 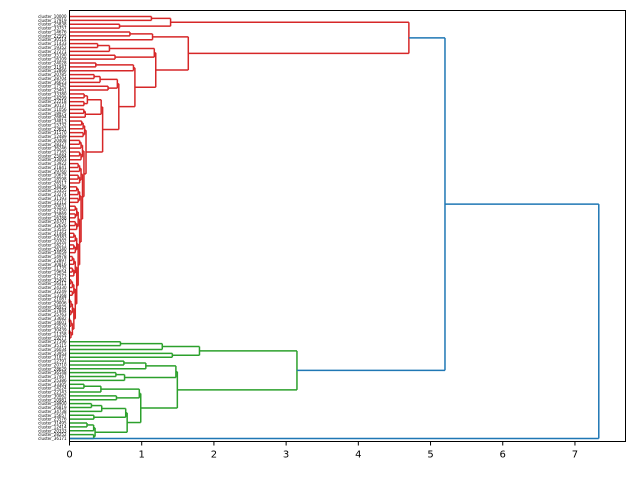 What do you see at coordinates (52, 295) in the screenshot?
I see `leaf-label: cluster_13168` at bounding box center [52, 295].